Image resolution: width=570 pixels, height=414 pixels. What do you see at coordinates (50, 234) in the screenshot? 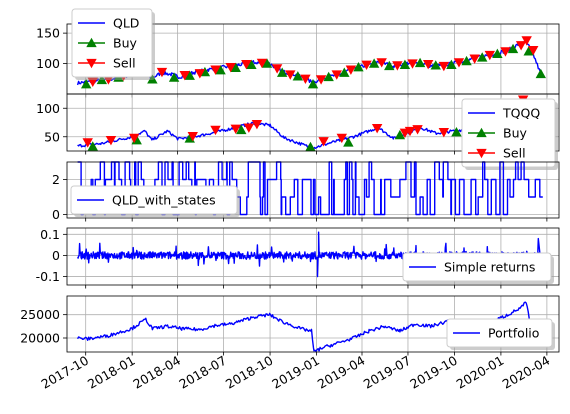
I see `ytick-label-4-2: 0.1` at bounding box center [50, 234].